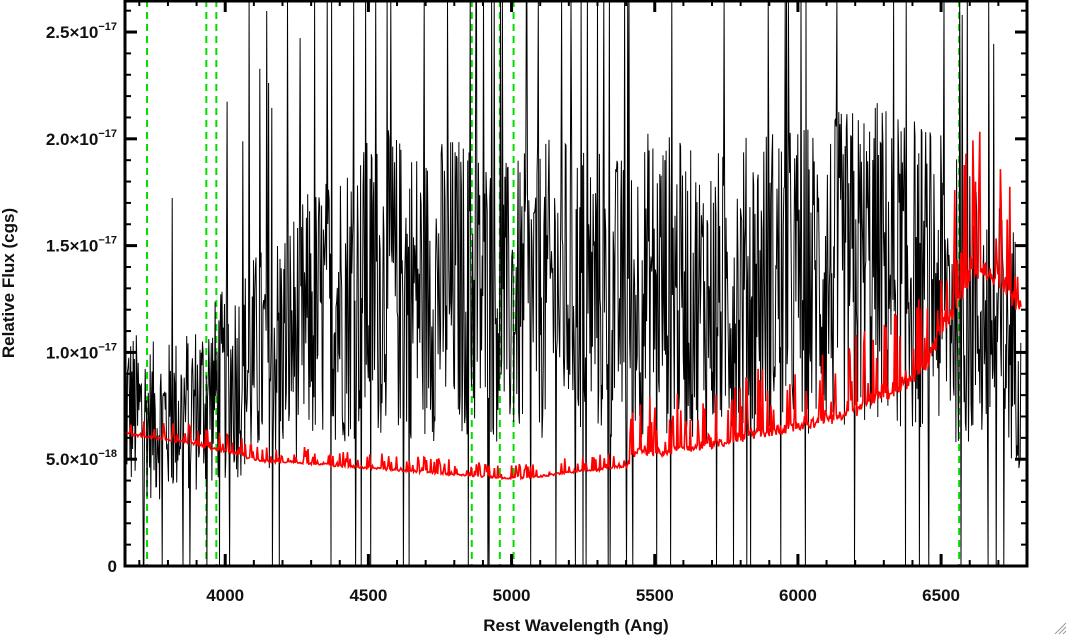 This screenshot has height=637, width=1069. I want to click on x-tick-label: 5500, so click(655, 595).